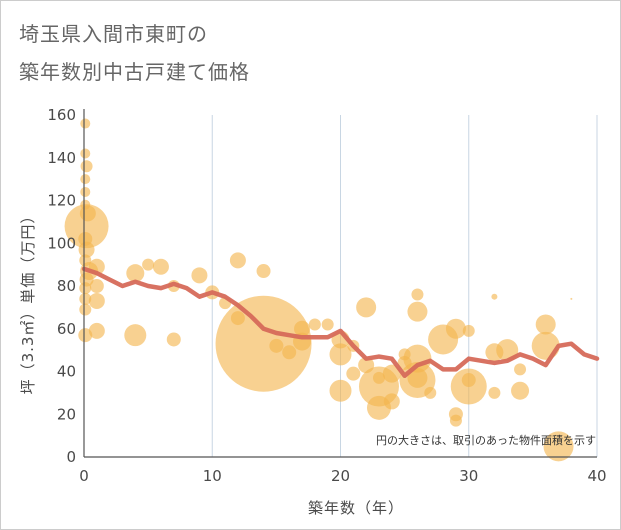 This screenshot has height=530, width=621. I want to click on x-tick-label-30: 30, so click(468, 476).